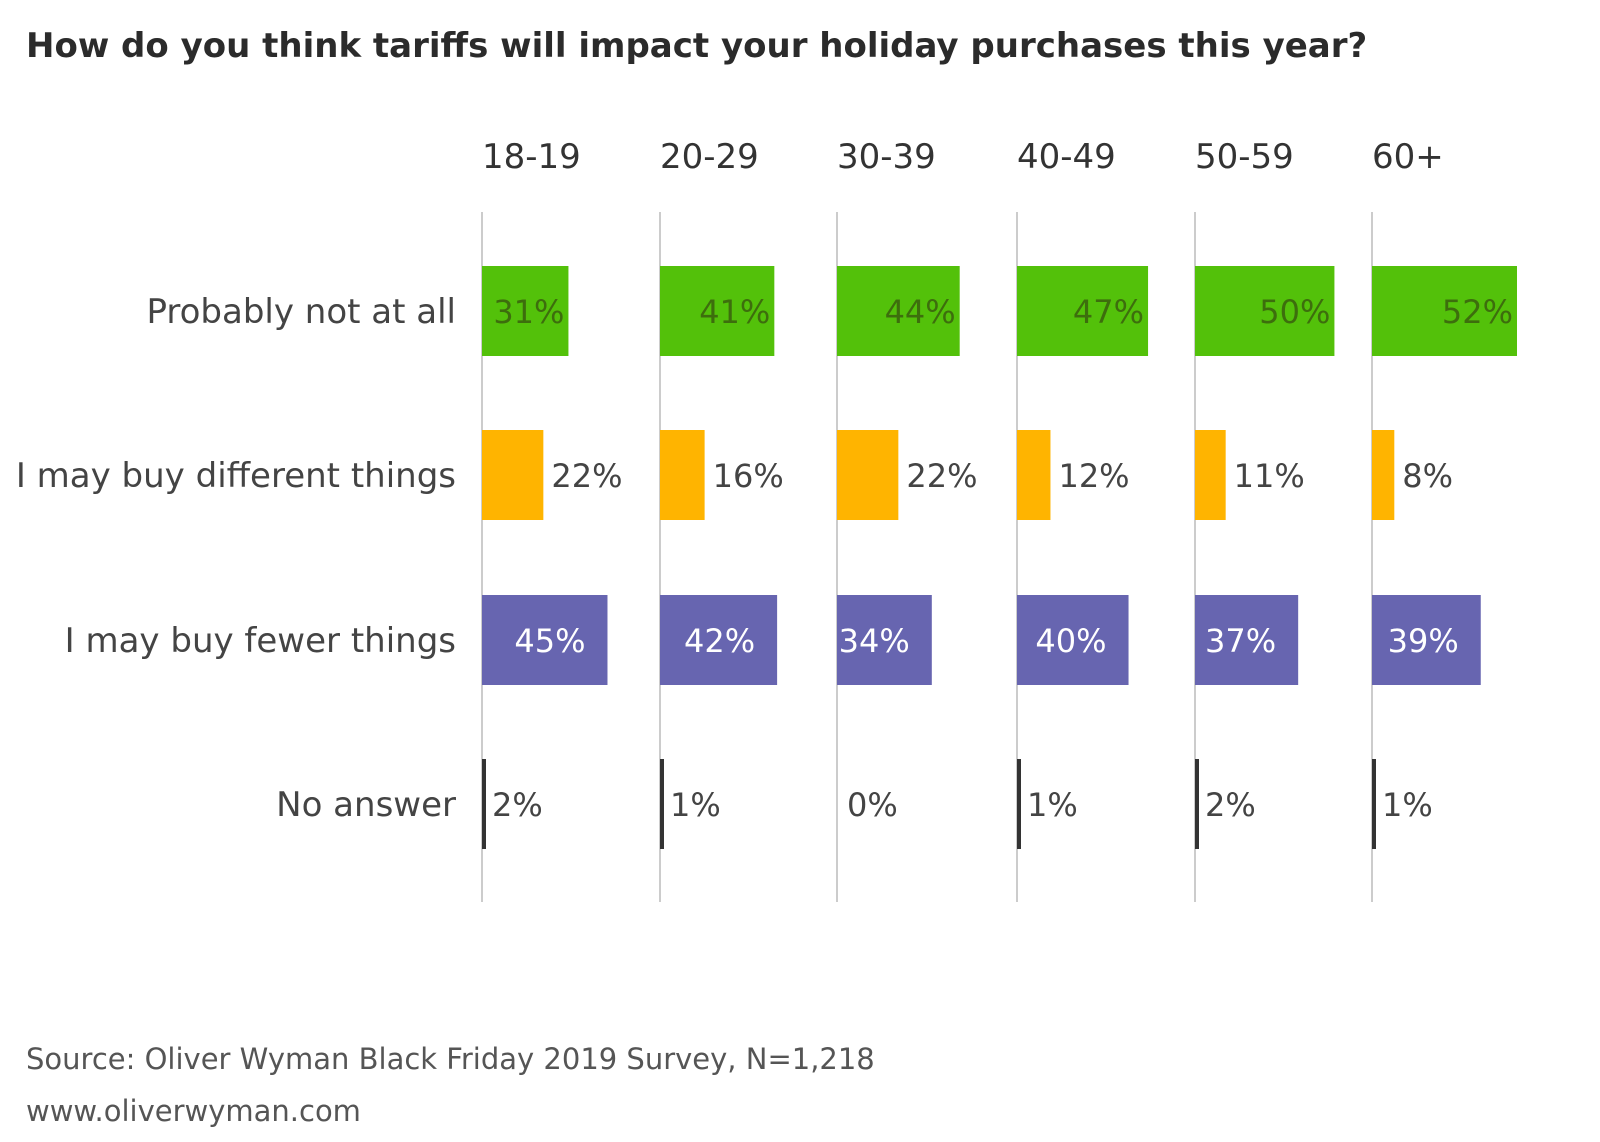 This screenshot has width=1600, height=1142. What do you see at coordinates (1070, 641) in the screenshot?
I see `data-label: 40%` at bounding box center [1070, 641].